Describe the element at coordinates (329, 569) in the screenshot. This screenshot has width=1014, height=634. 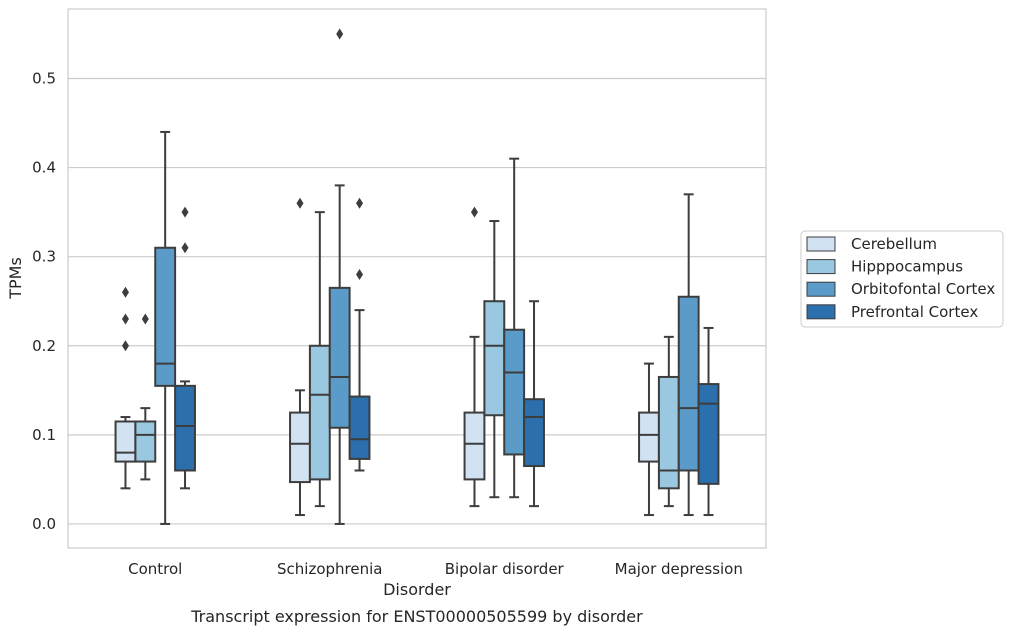
I see `x-tick-label: Schizophrenia` at that location.